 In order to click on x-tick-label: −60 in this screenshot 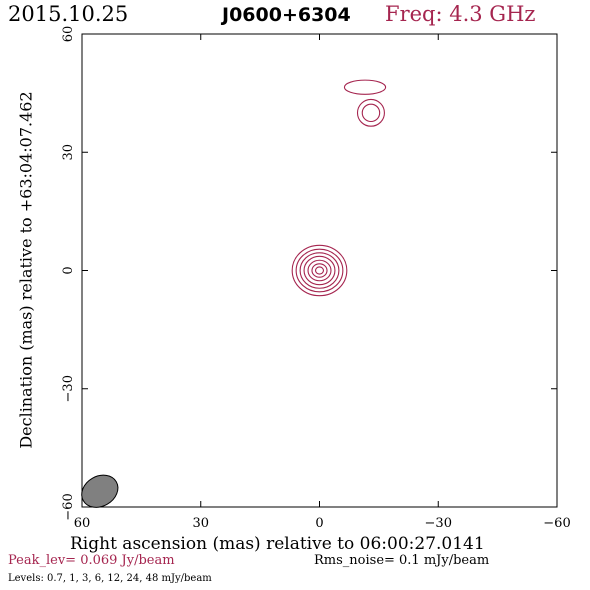, I will do `click(556, 523)`.